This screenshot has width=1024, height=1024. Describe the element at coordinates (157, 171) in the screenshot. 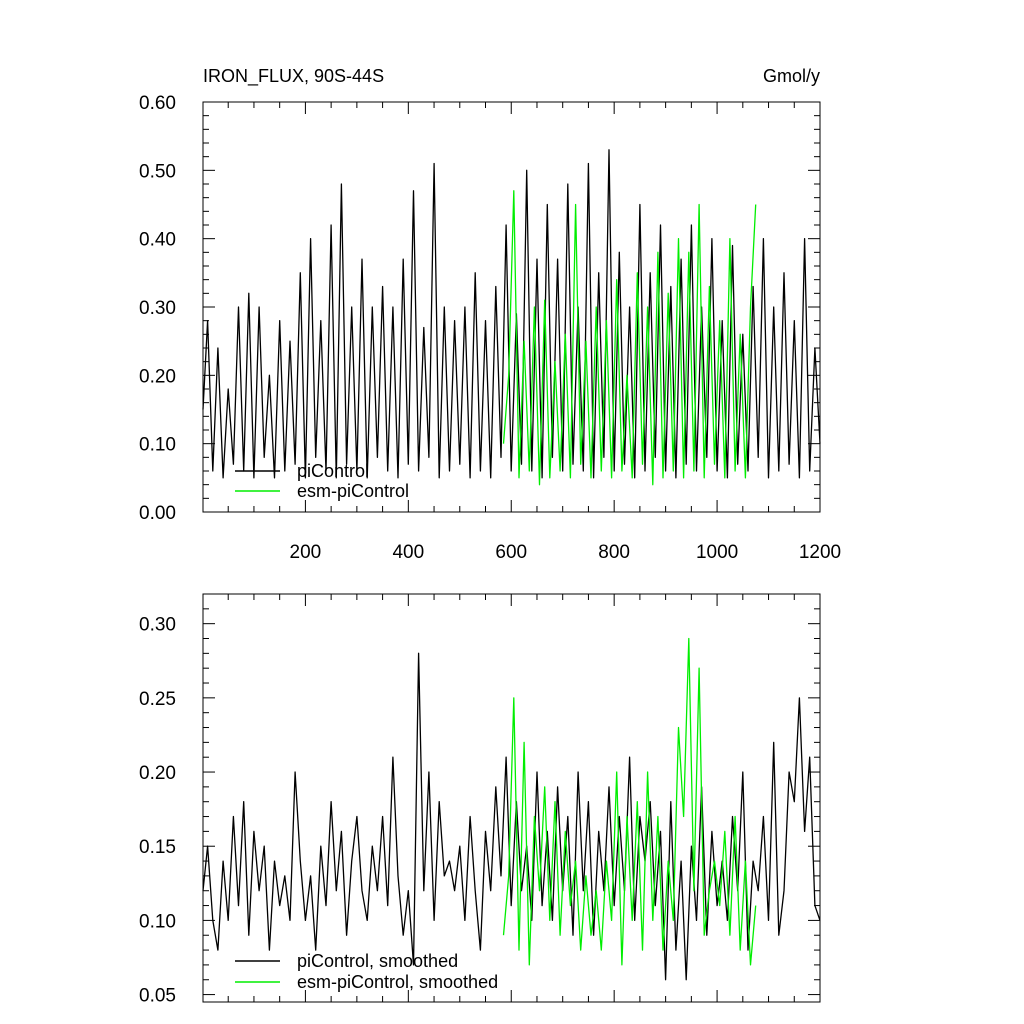

I see `y-tick-label: 0.50` at that location.